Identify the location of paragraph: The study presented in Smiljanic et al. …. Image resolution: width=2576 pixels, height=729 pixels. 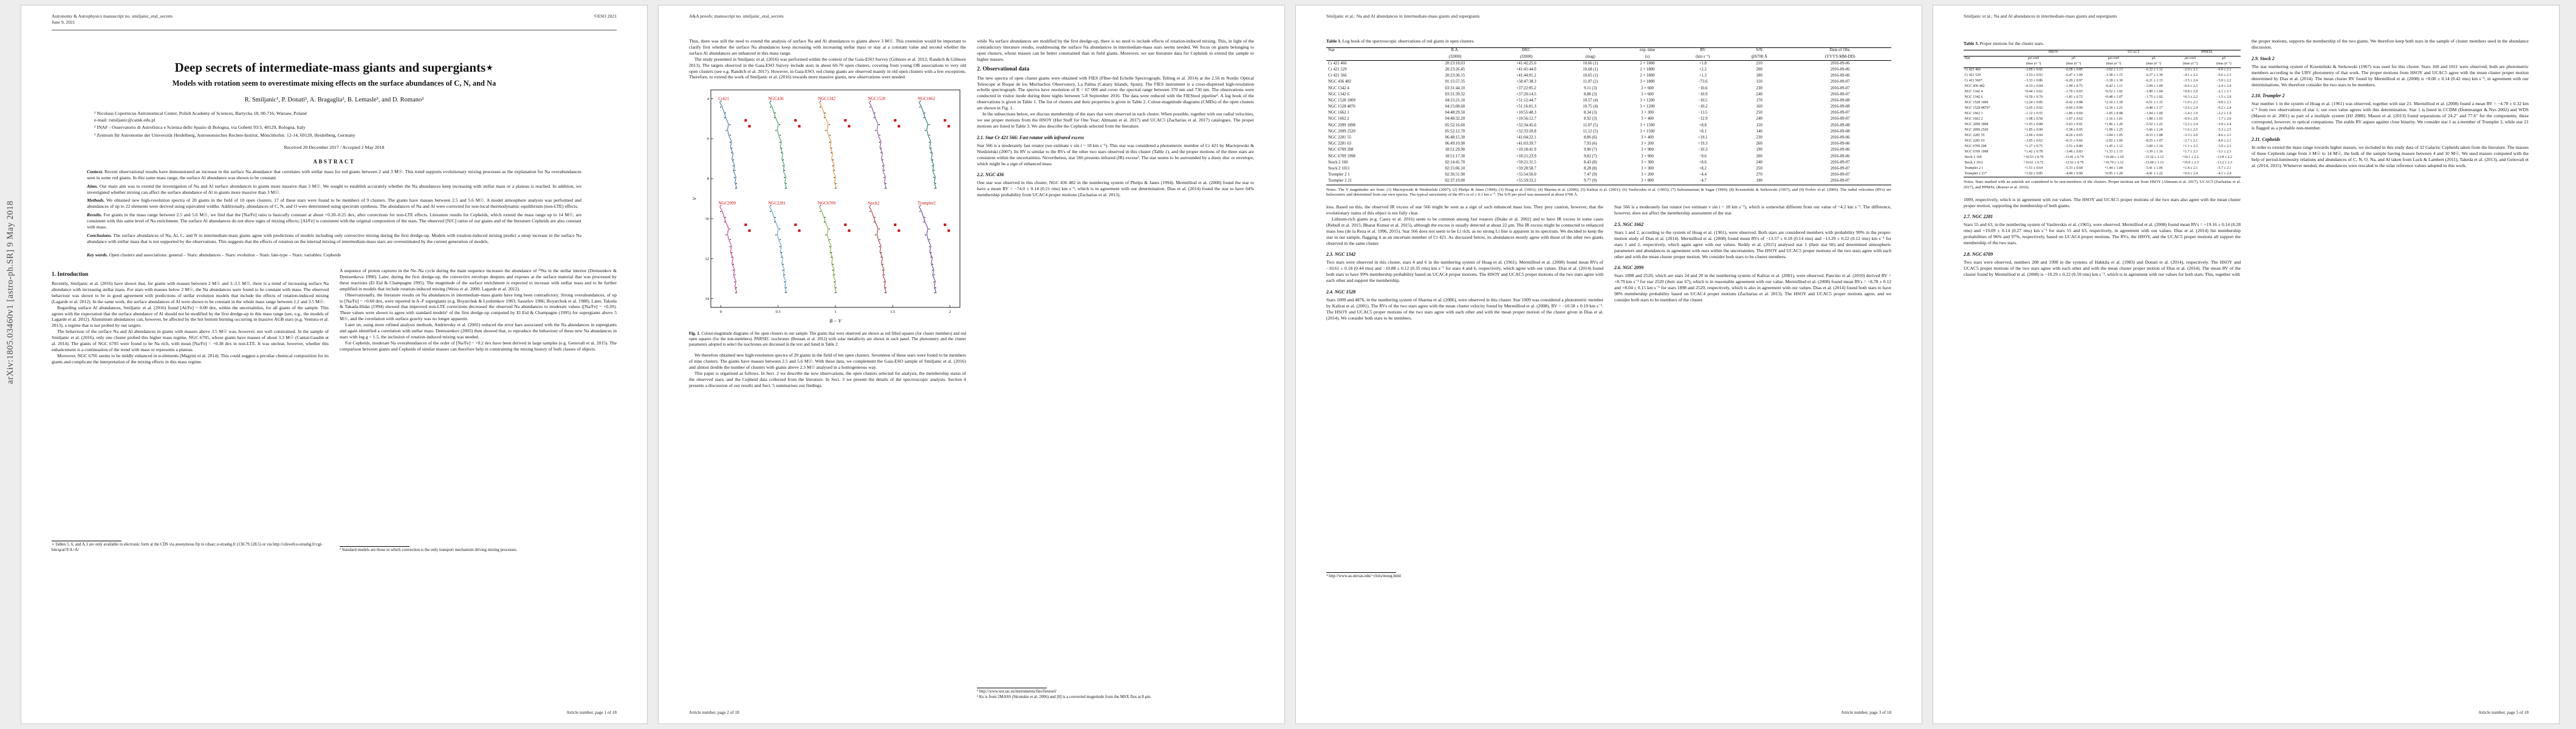
(827, 68).